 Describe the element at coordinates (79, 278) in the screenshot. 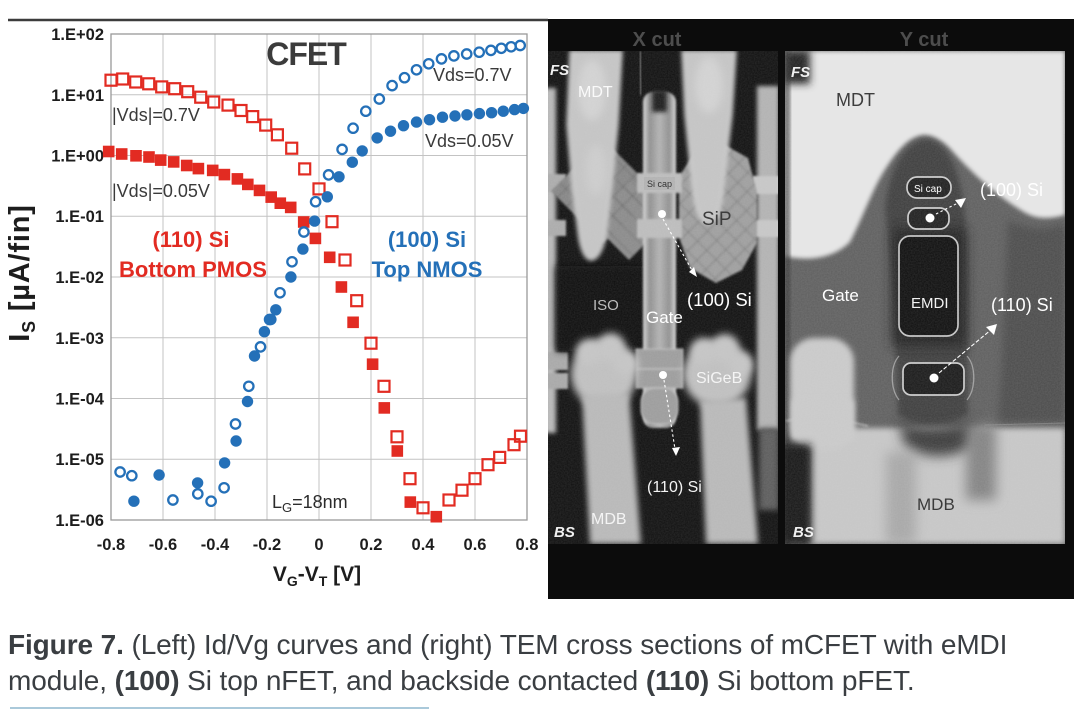

I see `svg-text: 1.E-02` at that location.